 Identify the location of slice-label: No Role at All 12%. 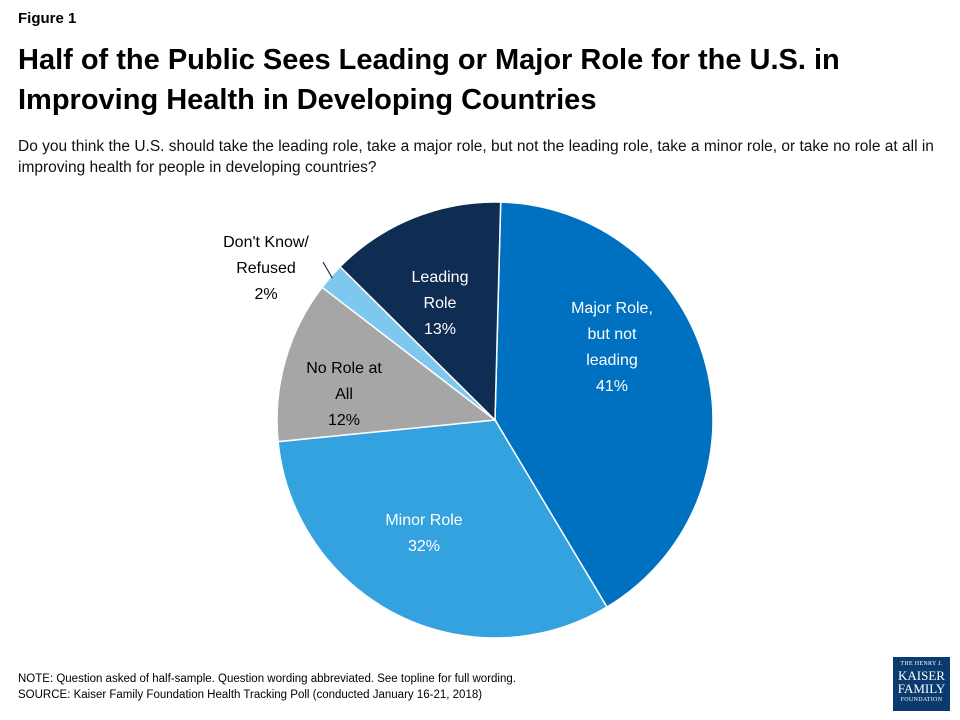
(344, 394).